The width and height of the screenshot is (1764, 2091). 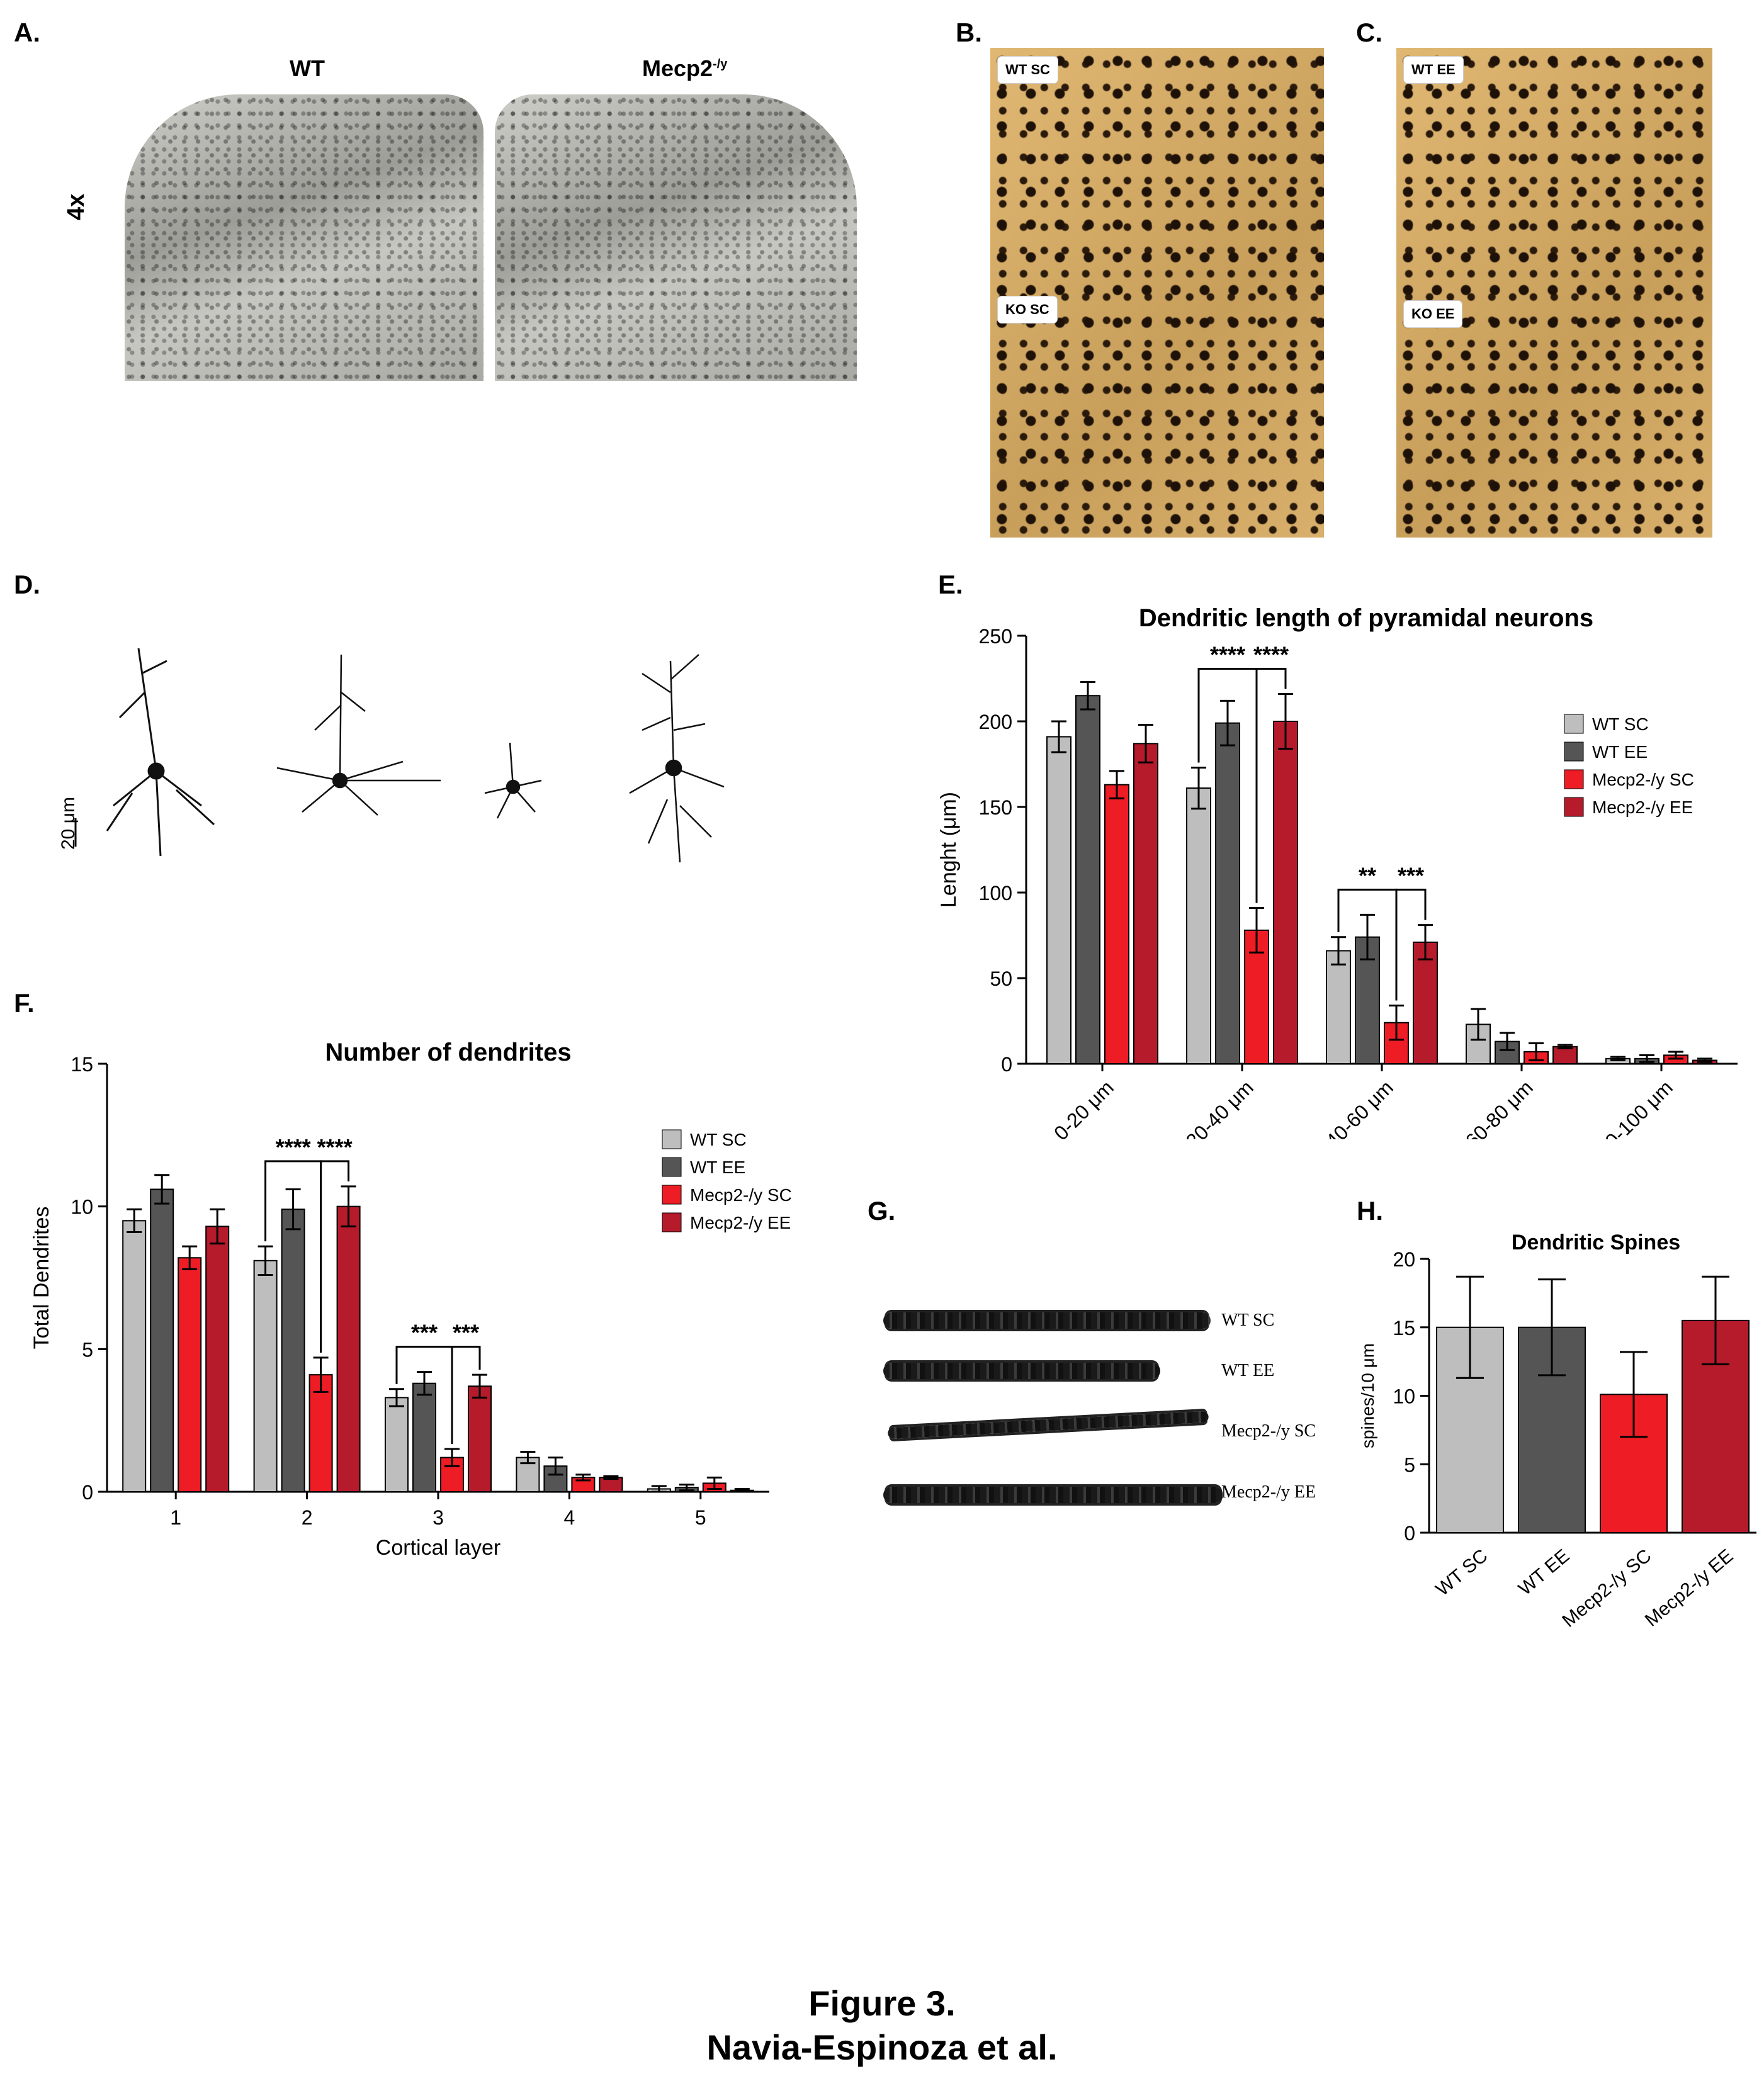 What do you see at coordinates (1083, 1107) in the screenshot?
I see `x-tick-label: 0-20 μm` at bounding box center [1083, 1107].